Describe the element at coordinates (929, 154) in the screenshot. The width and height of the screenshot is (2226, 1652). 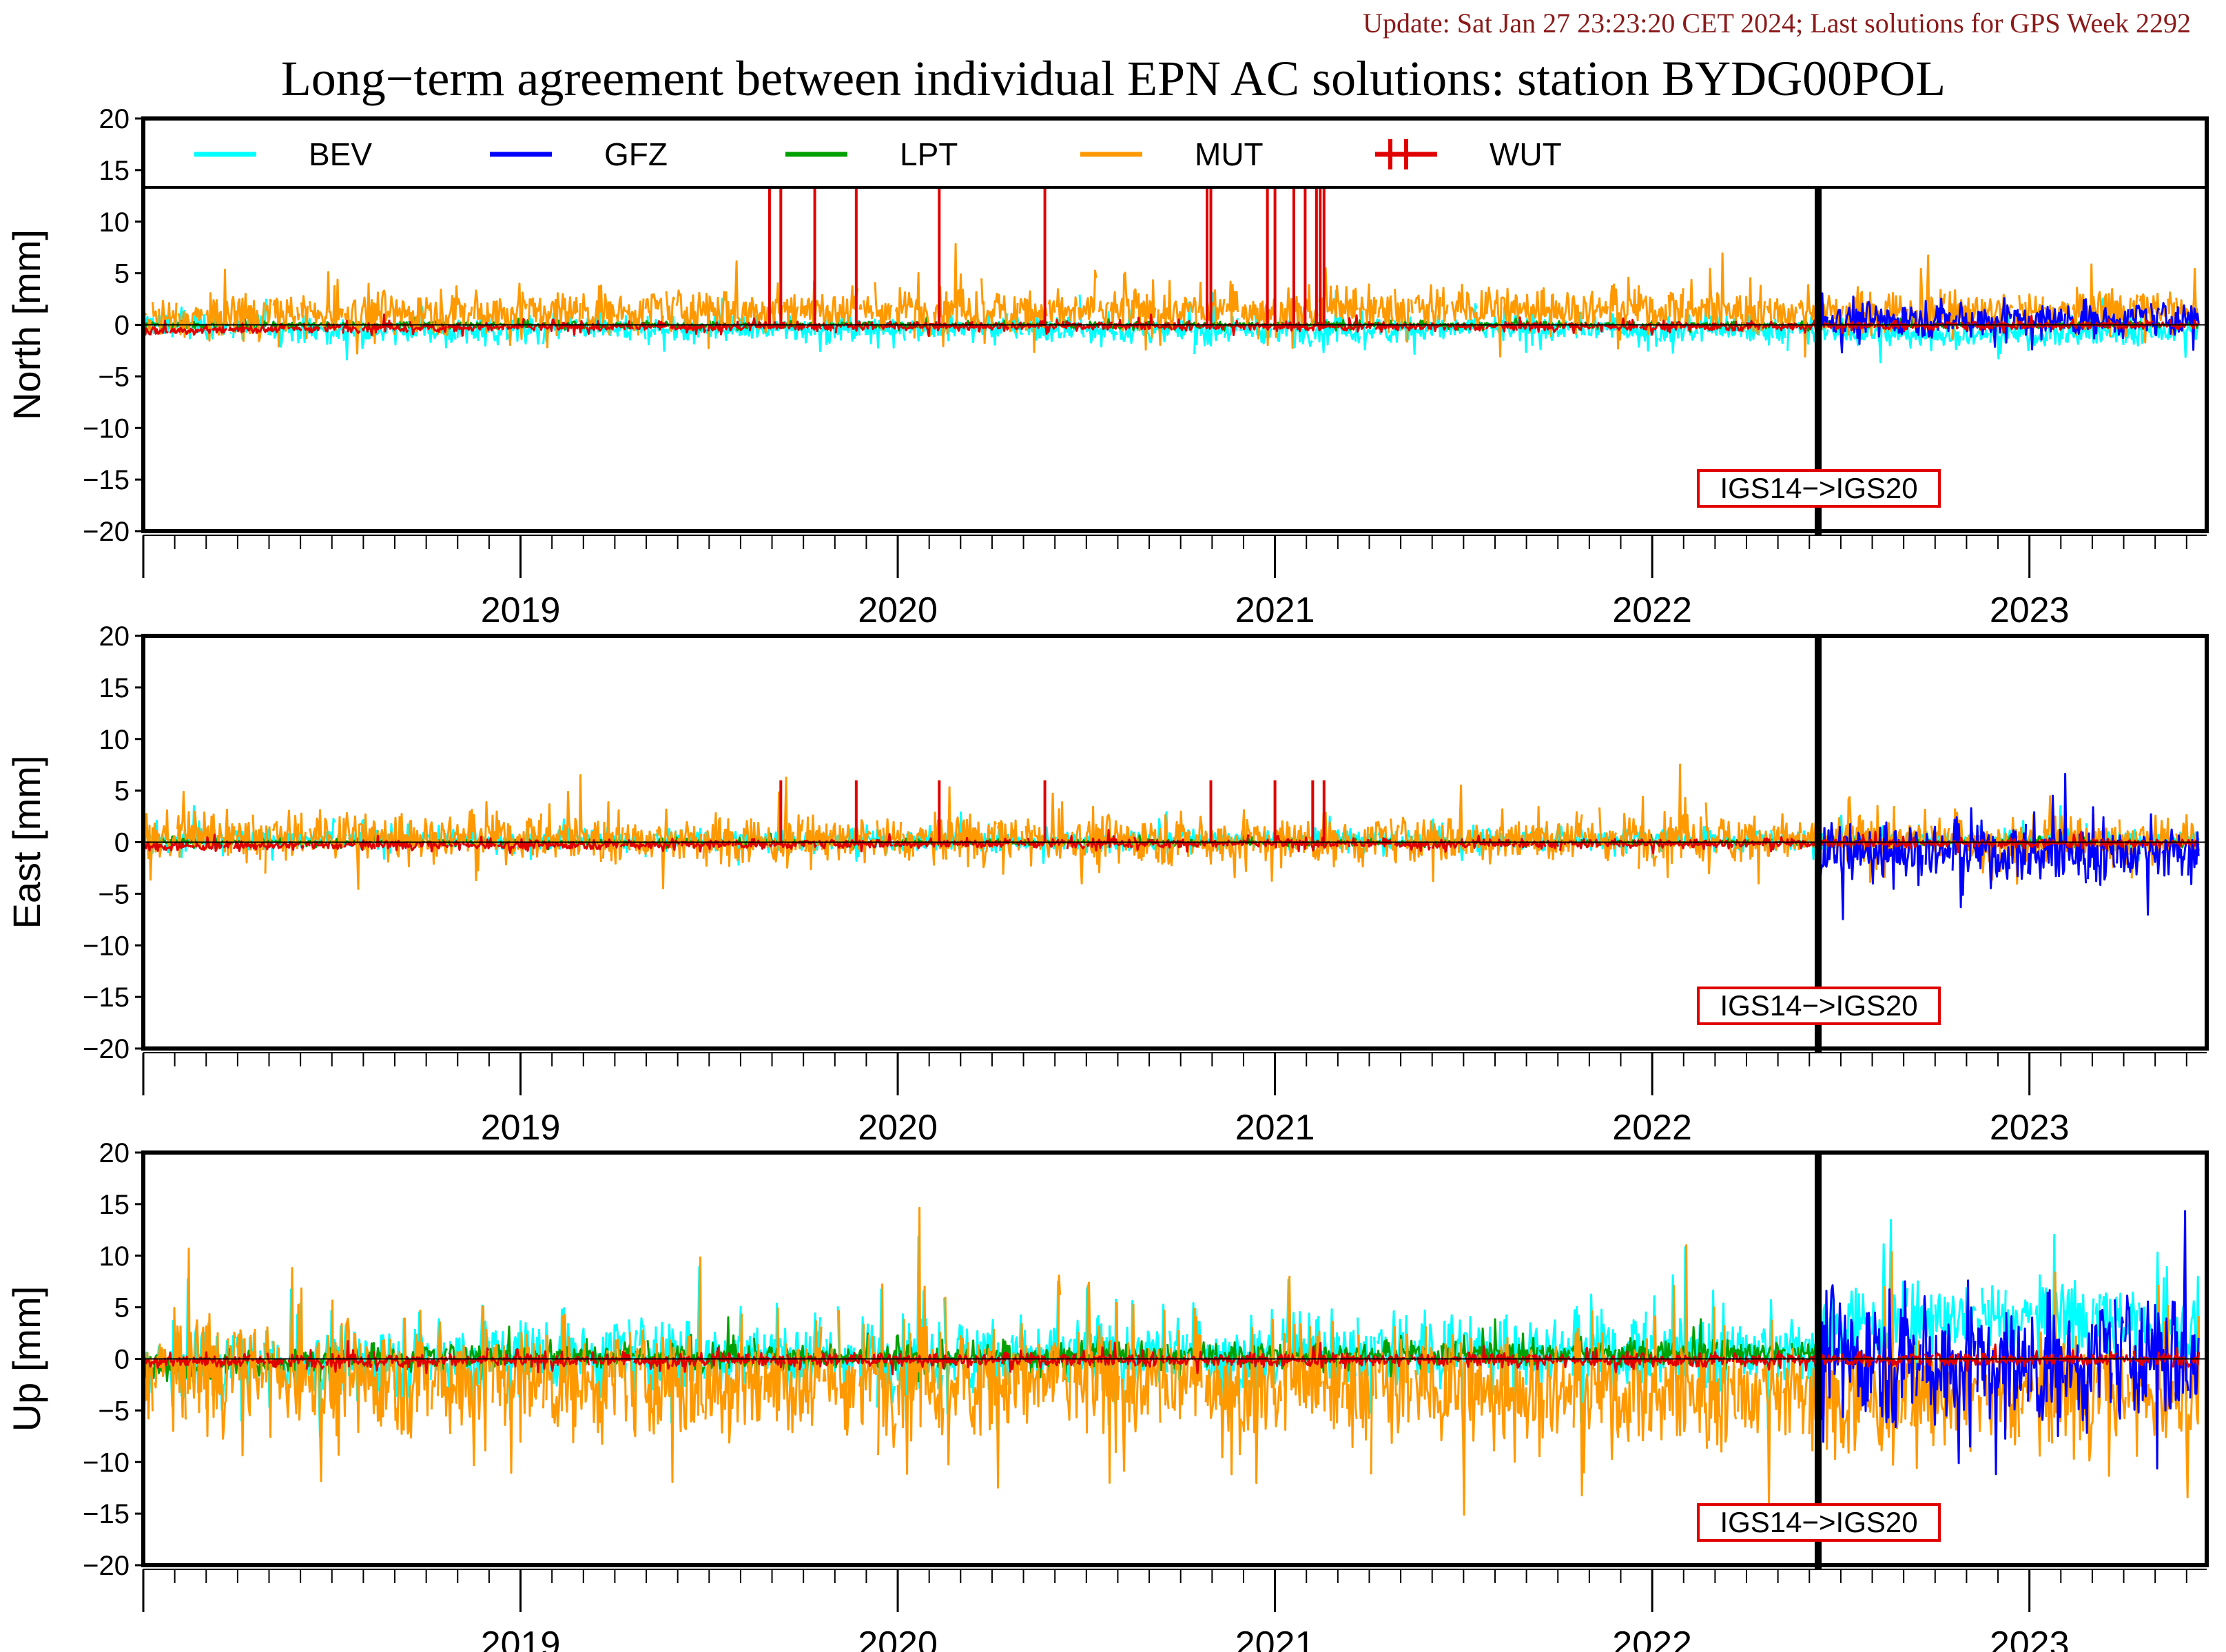
I see `legend-label-lpt: LPT` at that location.